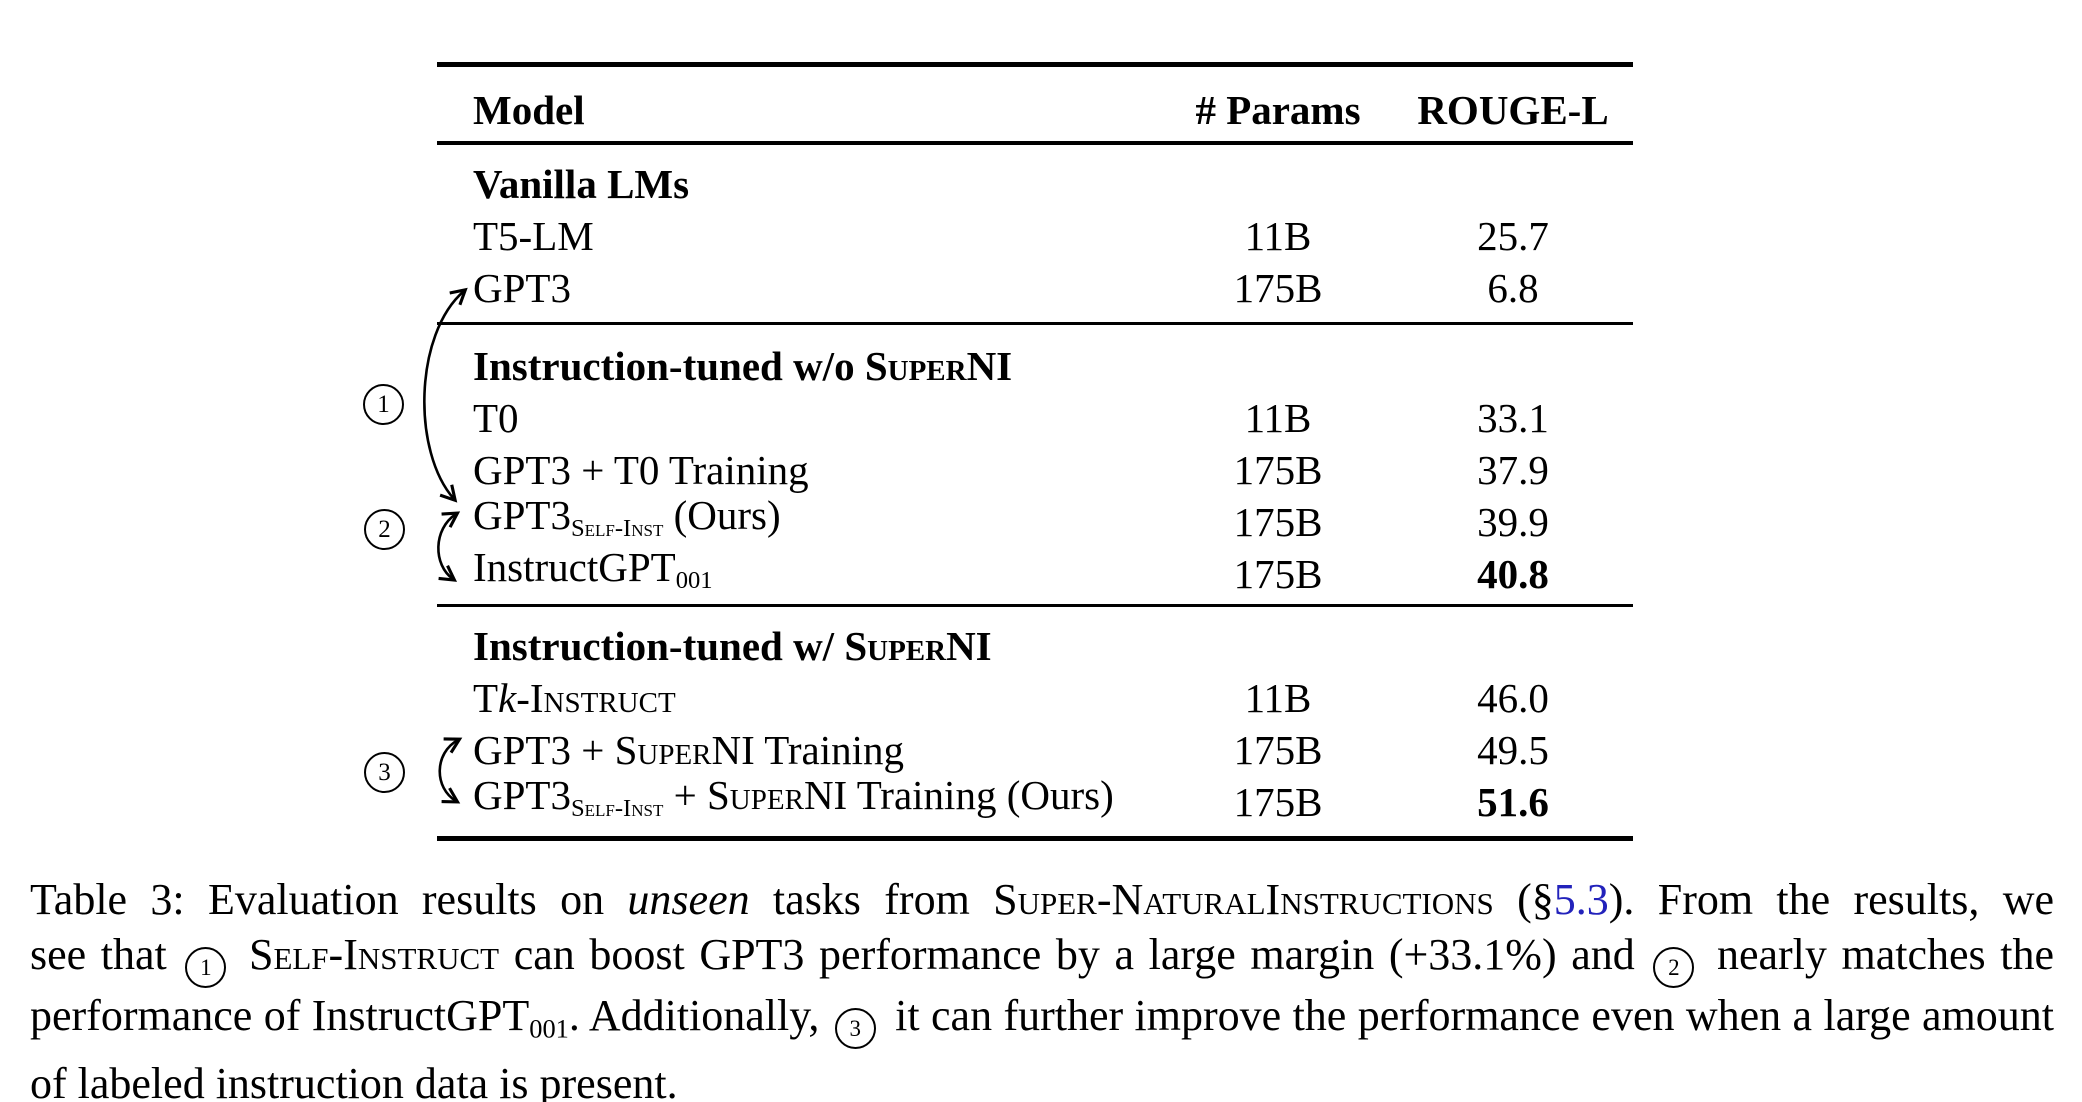 This screenshot has height=1102, width=2082. I want to click on table-row: InstructGPT001 175B 40.8, so click(1035, 572).